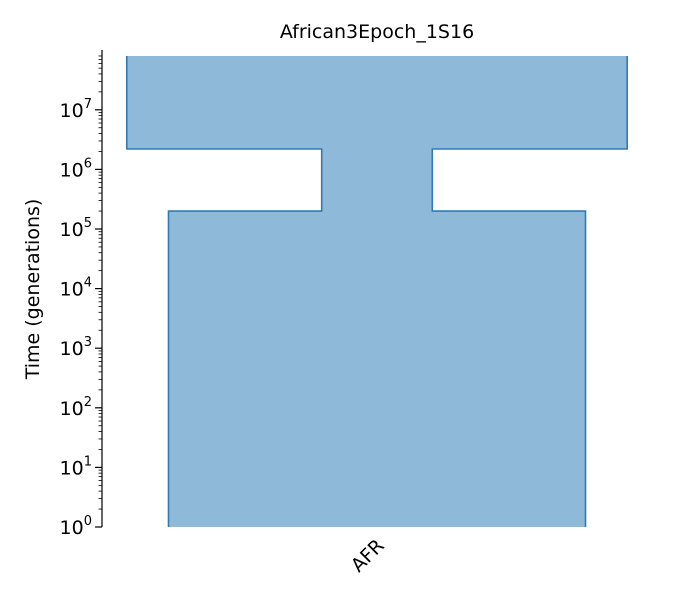 The image size is (675, 600). What do you see at coordinates (76, 288) in the screenshot?
I see `y-tick-label: 10⁴` at bounding box center [76, 288].